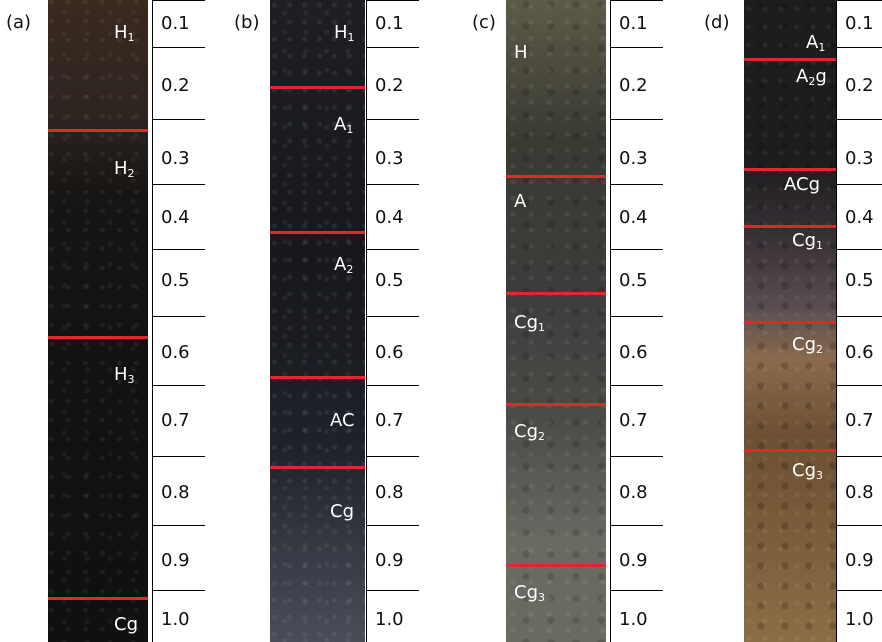 The width and height of the screenshot is (882, 642). What do you see at coordinates (816, 43) in the screenshot?
I see `horizon-label: A1` at bounding box center [816, 43].